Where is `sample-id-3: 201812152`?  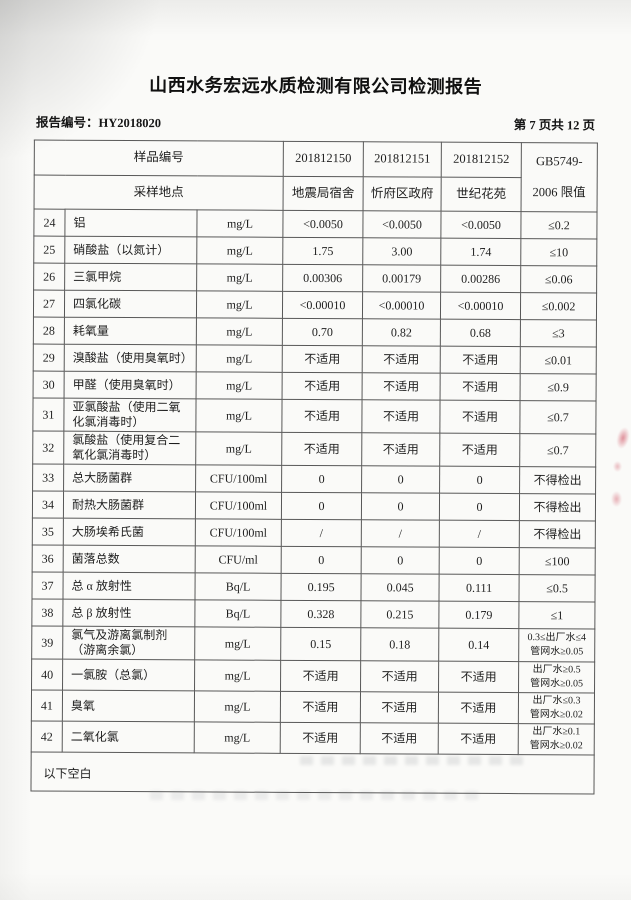 sample-id-3: 201812152 is located at coordinates (481, 160).